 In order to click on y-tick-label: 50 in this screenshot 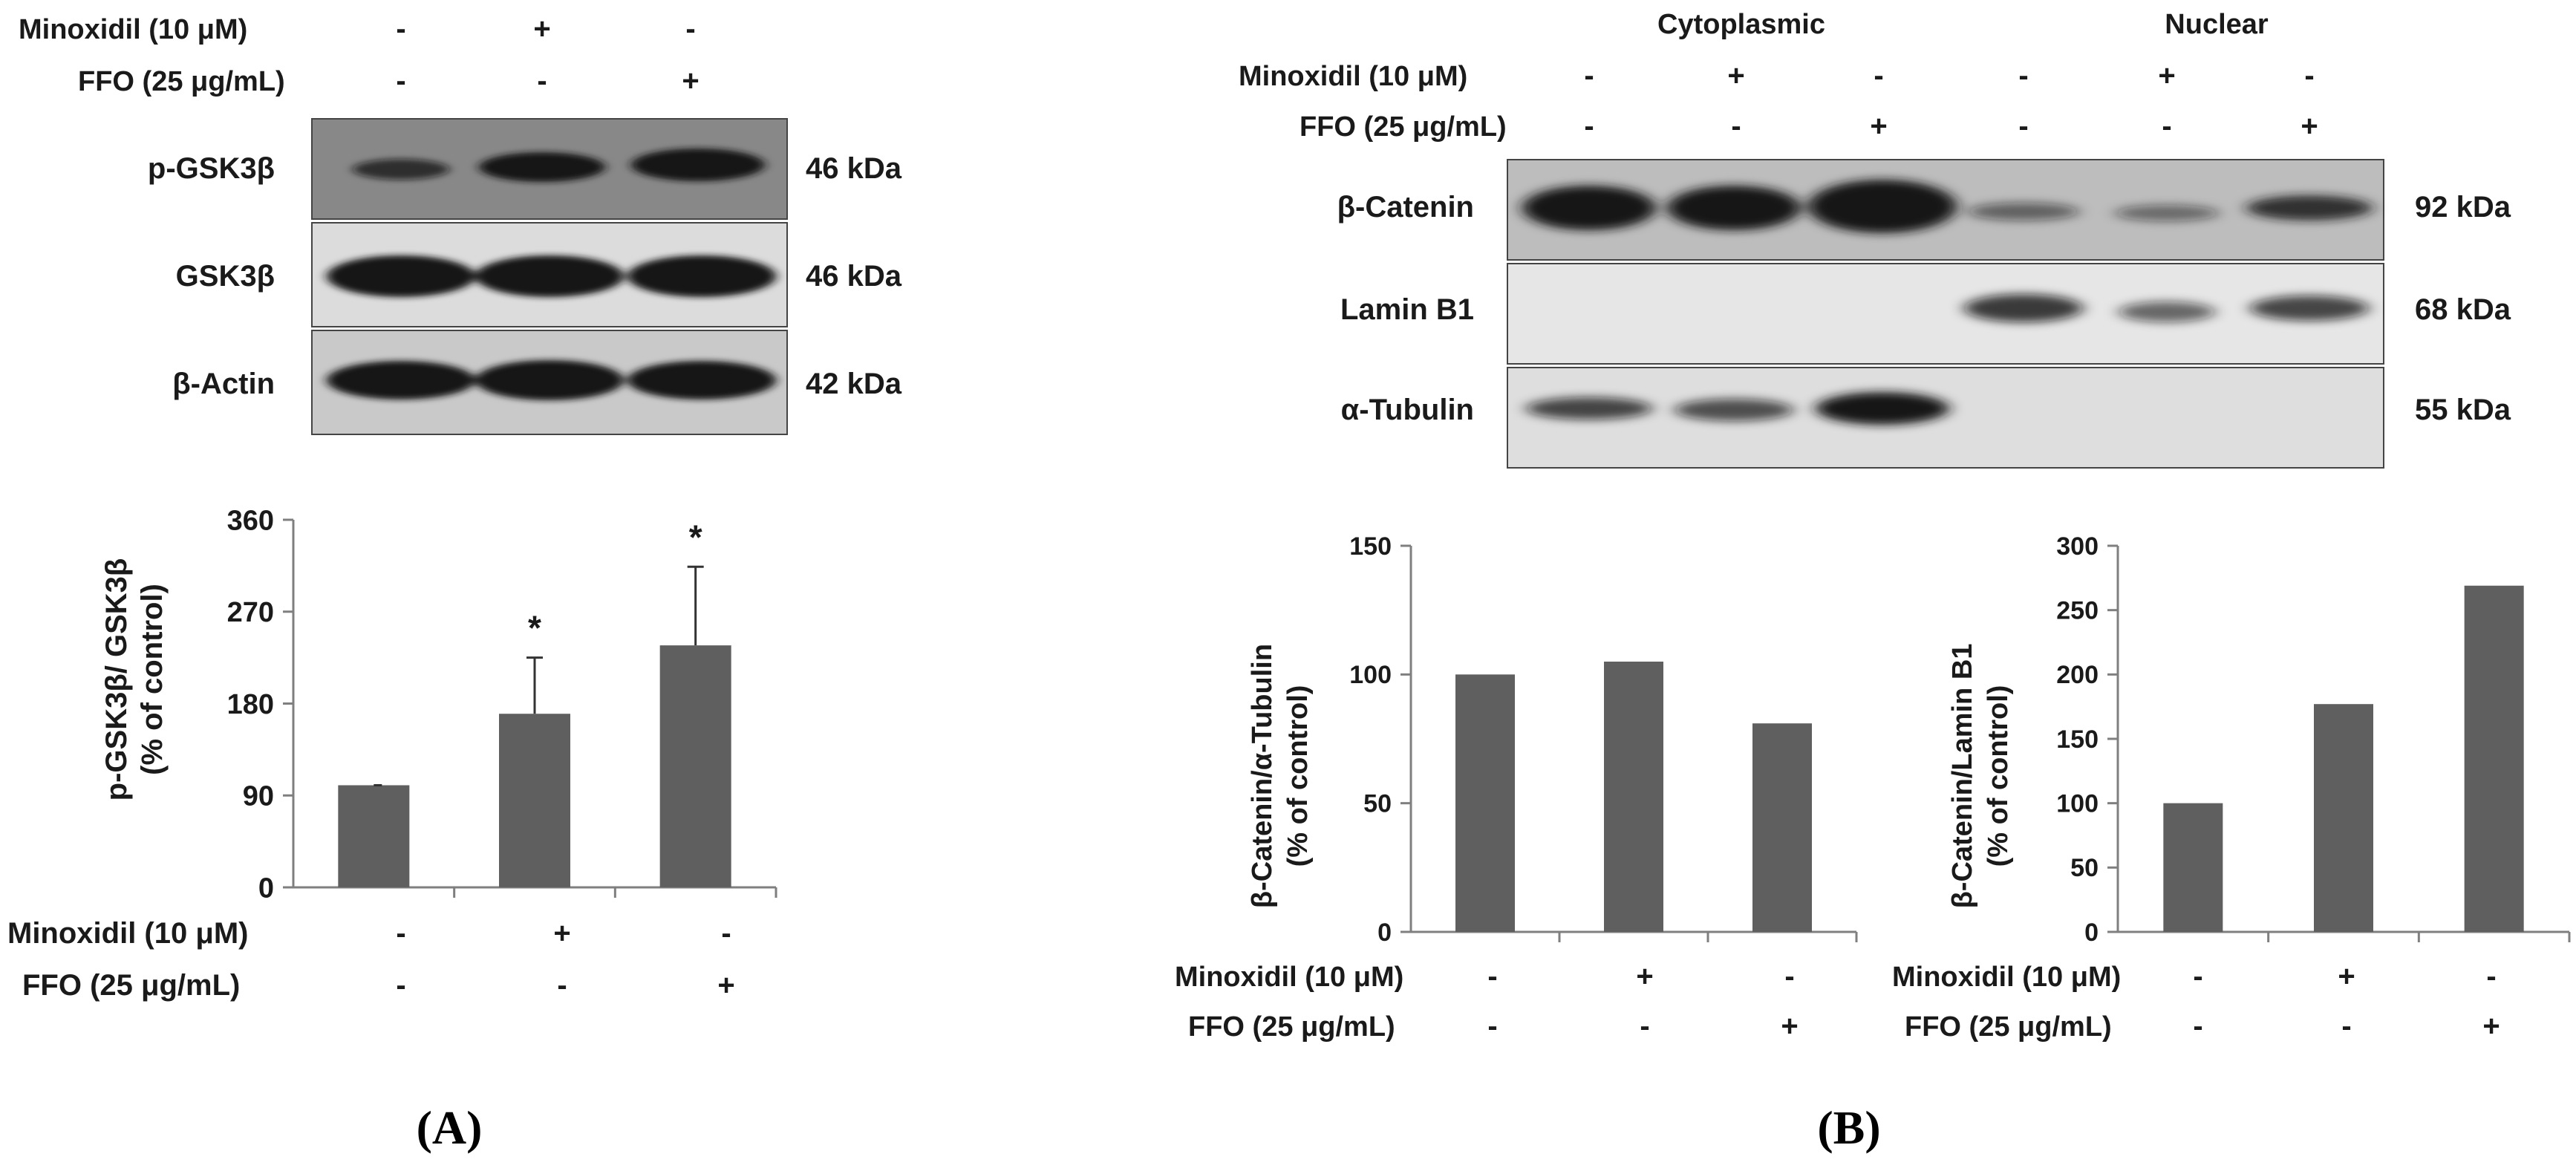, I will do `click(2084, 868)`.